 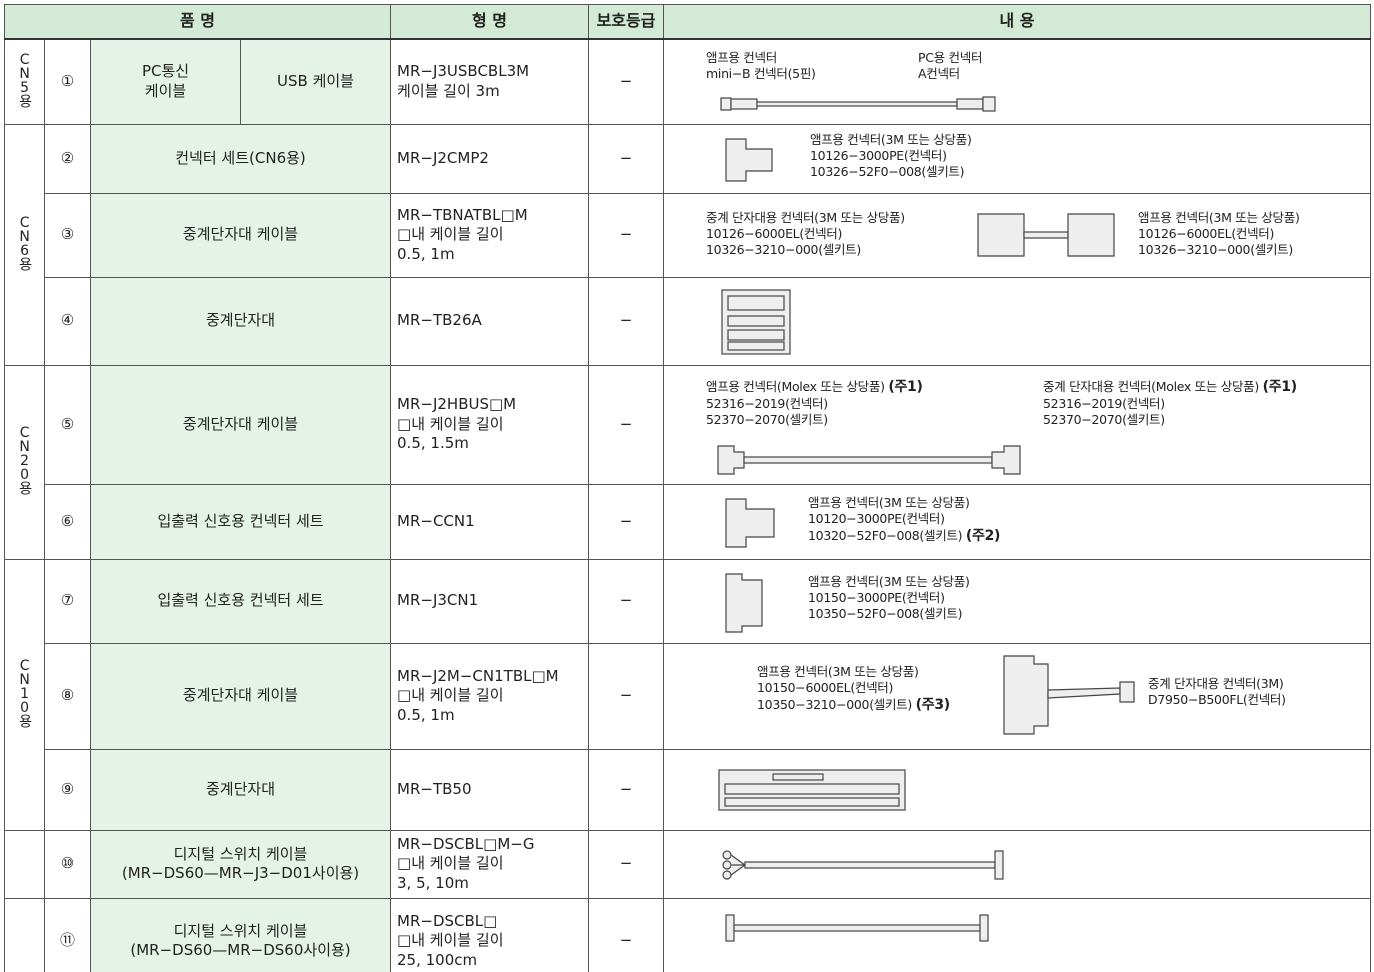 What do you see at coordinates (315, 81) in the screenshot?
I see `name-cell: USB 케이블` at bounding box center [315, 81].